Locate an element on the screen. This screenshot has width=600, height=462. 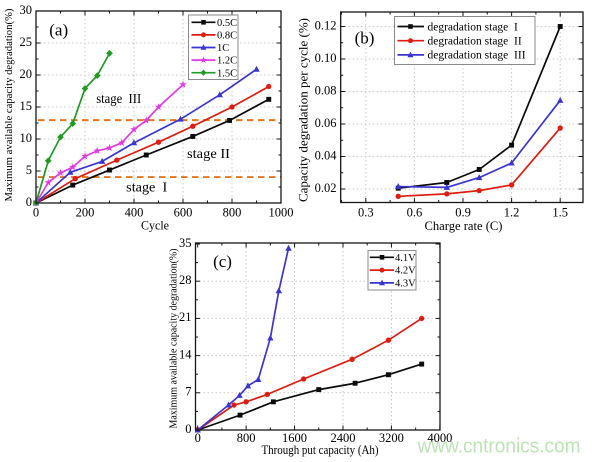
svg-text: 2400 is located at coordinates (342, 438).